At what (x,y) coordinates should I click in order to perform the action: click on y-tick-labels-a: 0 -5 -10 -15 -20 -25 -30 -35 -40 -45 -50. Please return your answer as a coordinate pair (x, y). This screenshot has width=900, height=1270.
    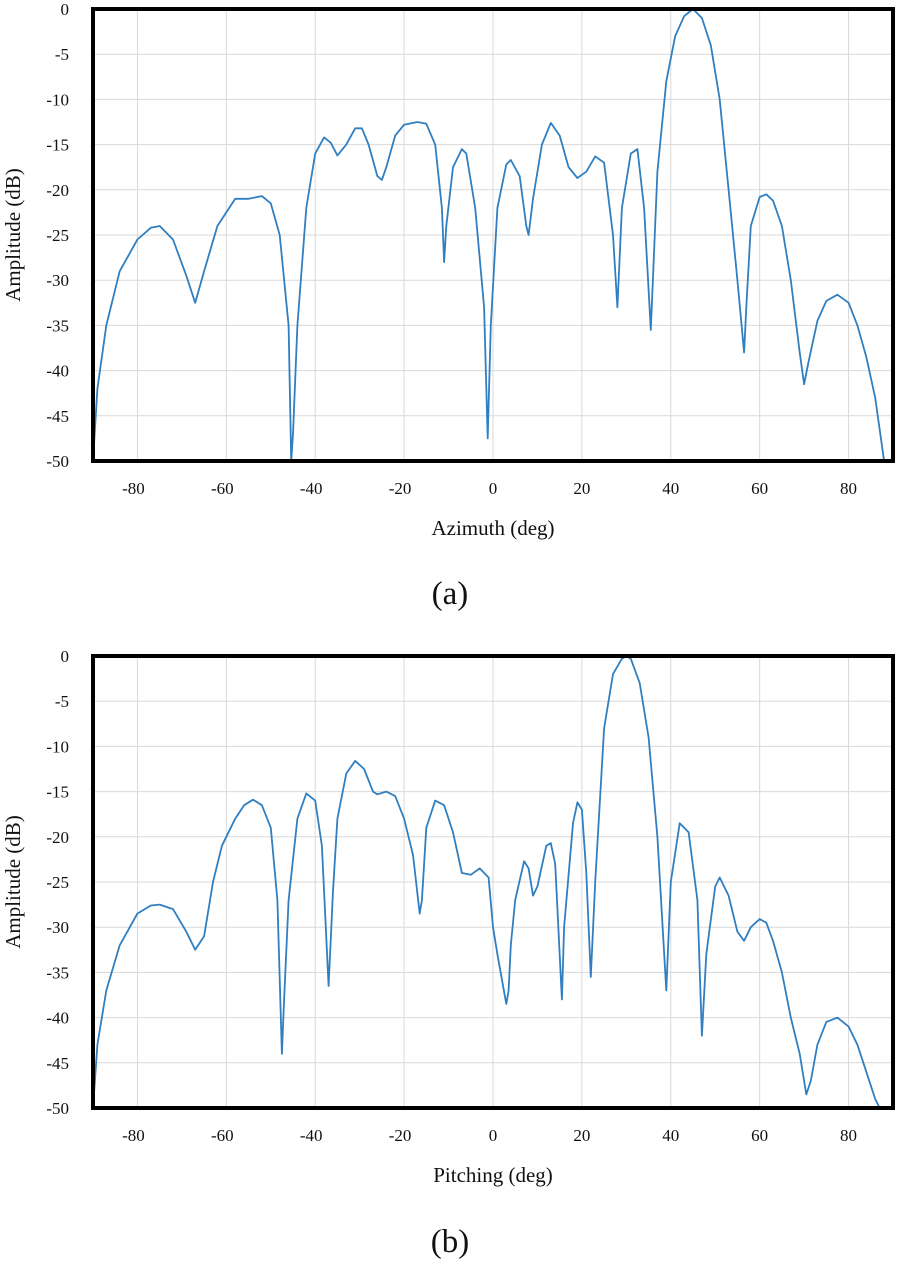
    Looking at the image, I should click on (57, 235).